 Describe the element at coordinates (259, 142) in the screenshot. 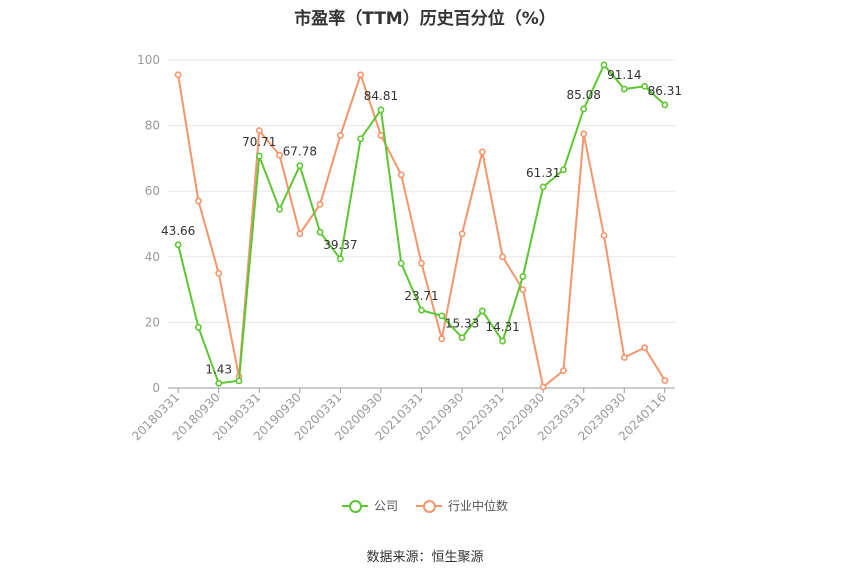

I see `data-label: 70.71` at that location.